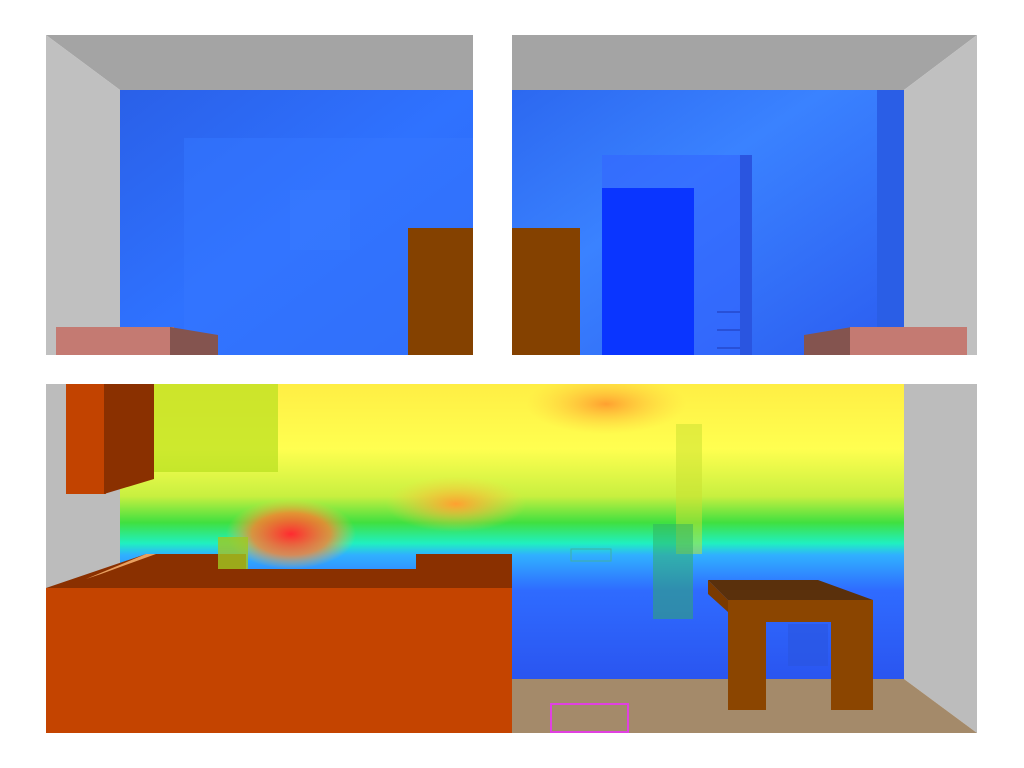 This screenshot has height=768, width=1024. Describe the element at coordinates (121, 566) in the screenshot. I see `counter-highlight` at that location.